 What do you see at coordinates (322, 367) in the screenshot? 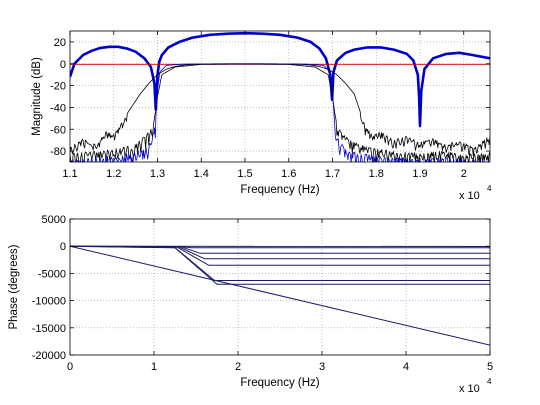
I see `x-tick-label: 3` at bounding box center [322, 367].